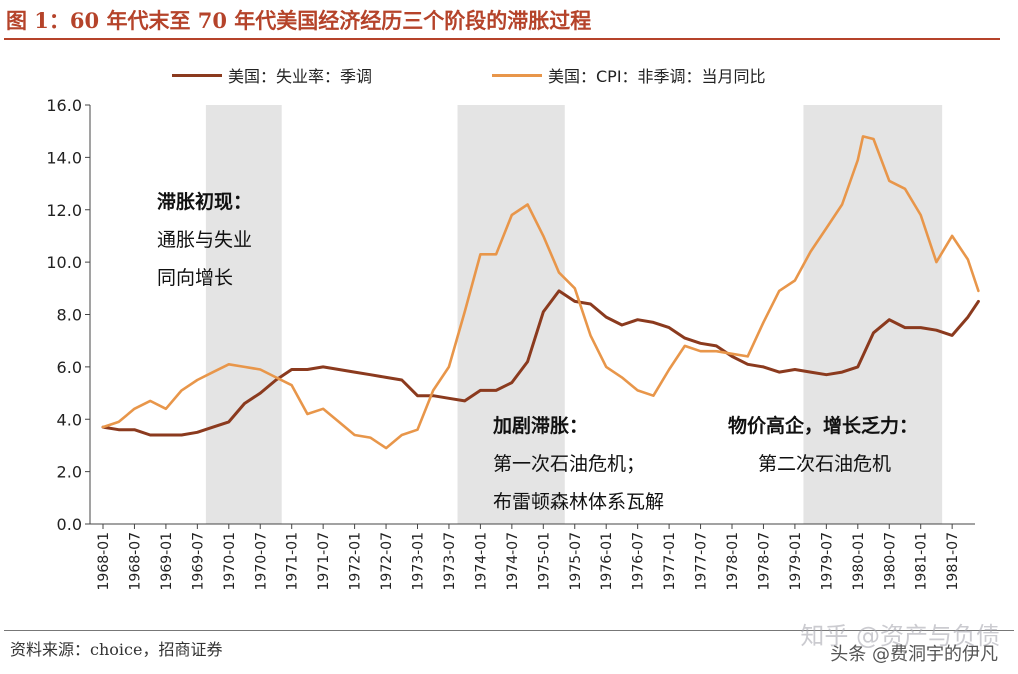 The width and height of the screenshot is (1018, 674). Describe the element at coordinates (513, 561) in the screenshot. I see `x-tick-label: 1974-07` at that location.